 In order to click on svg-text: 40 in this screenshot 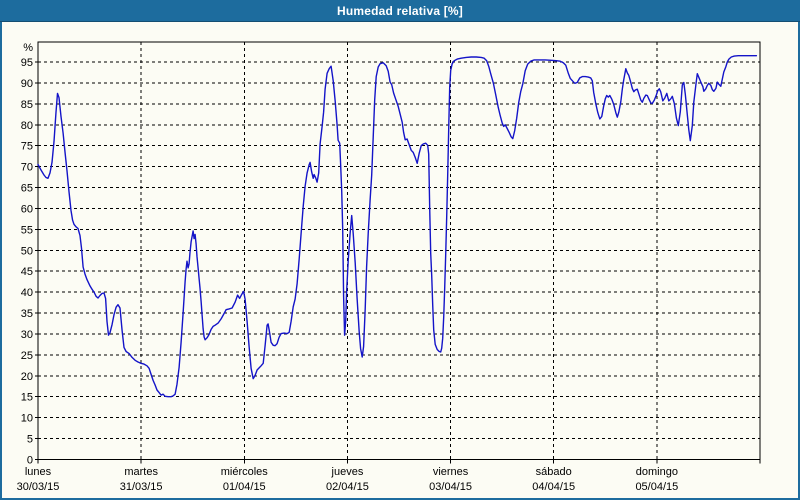, I will do `click(27, 293)`.